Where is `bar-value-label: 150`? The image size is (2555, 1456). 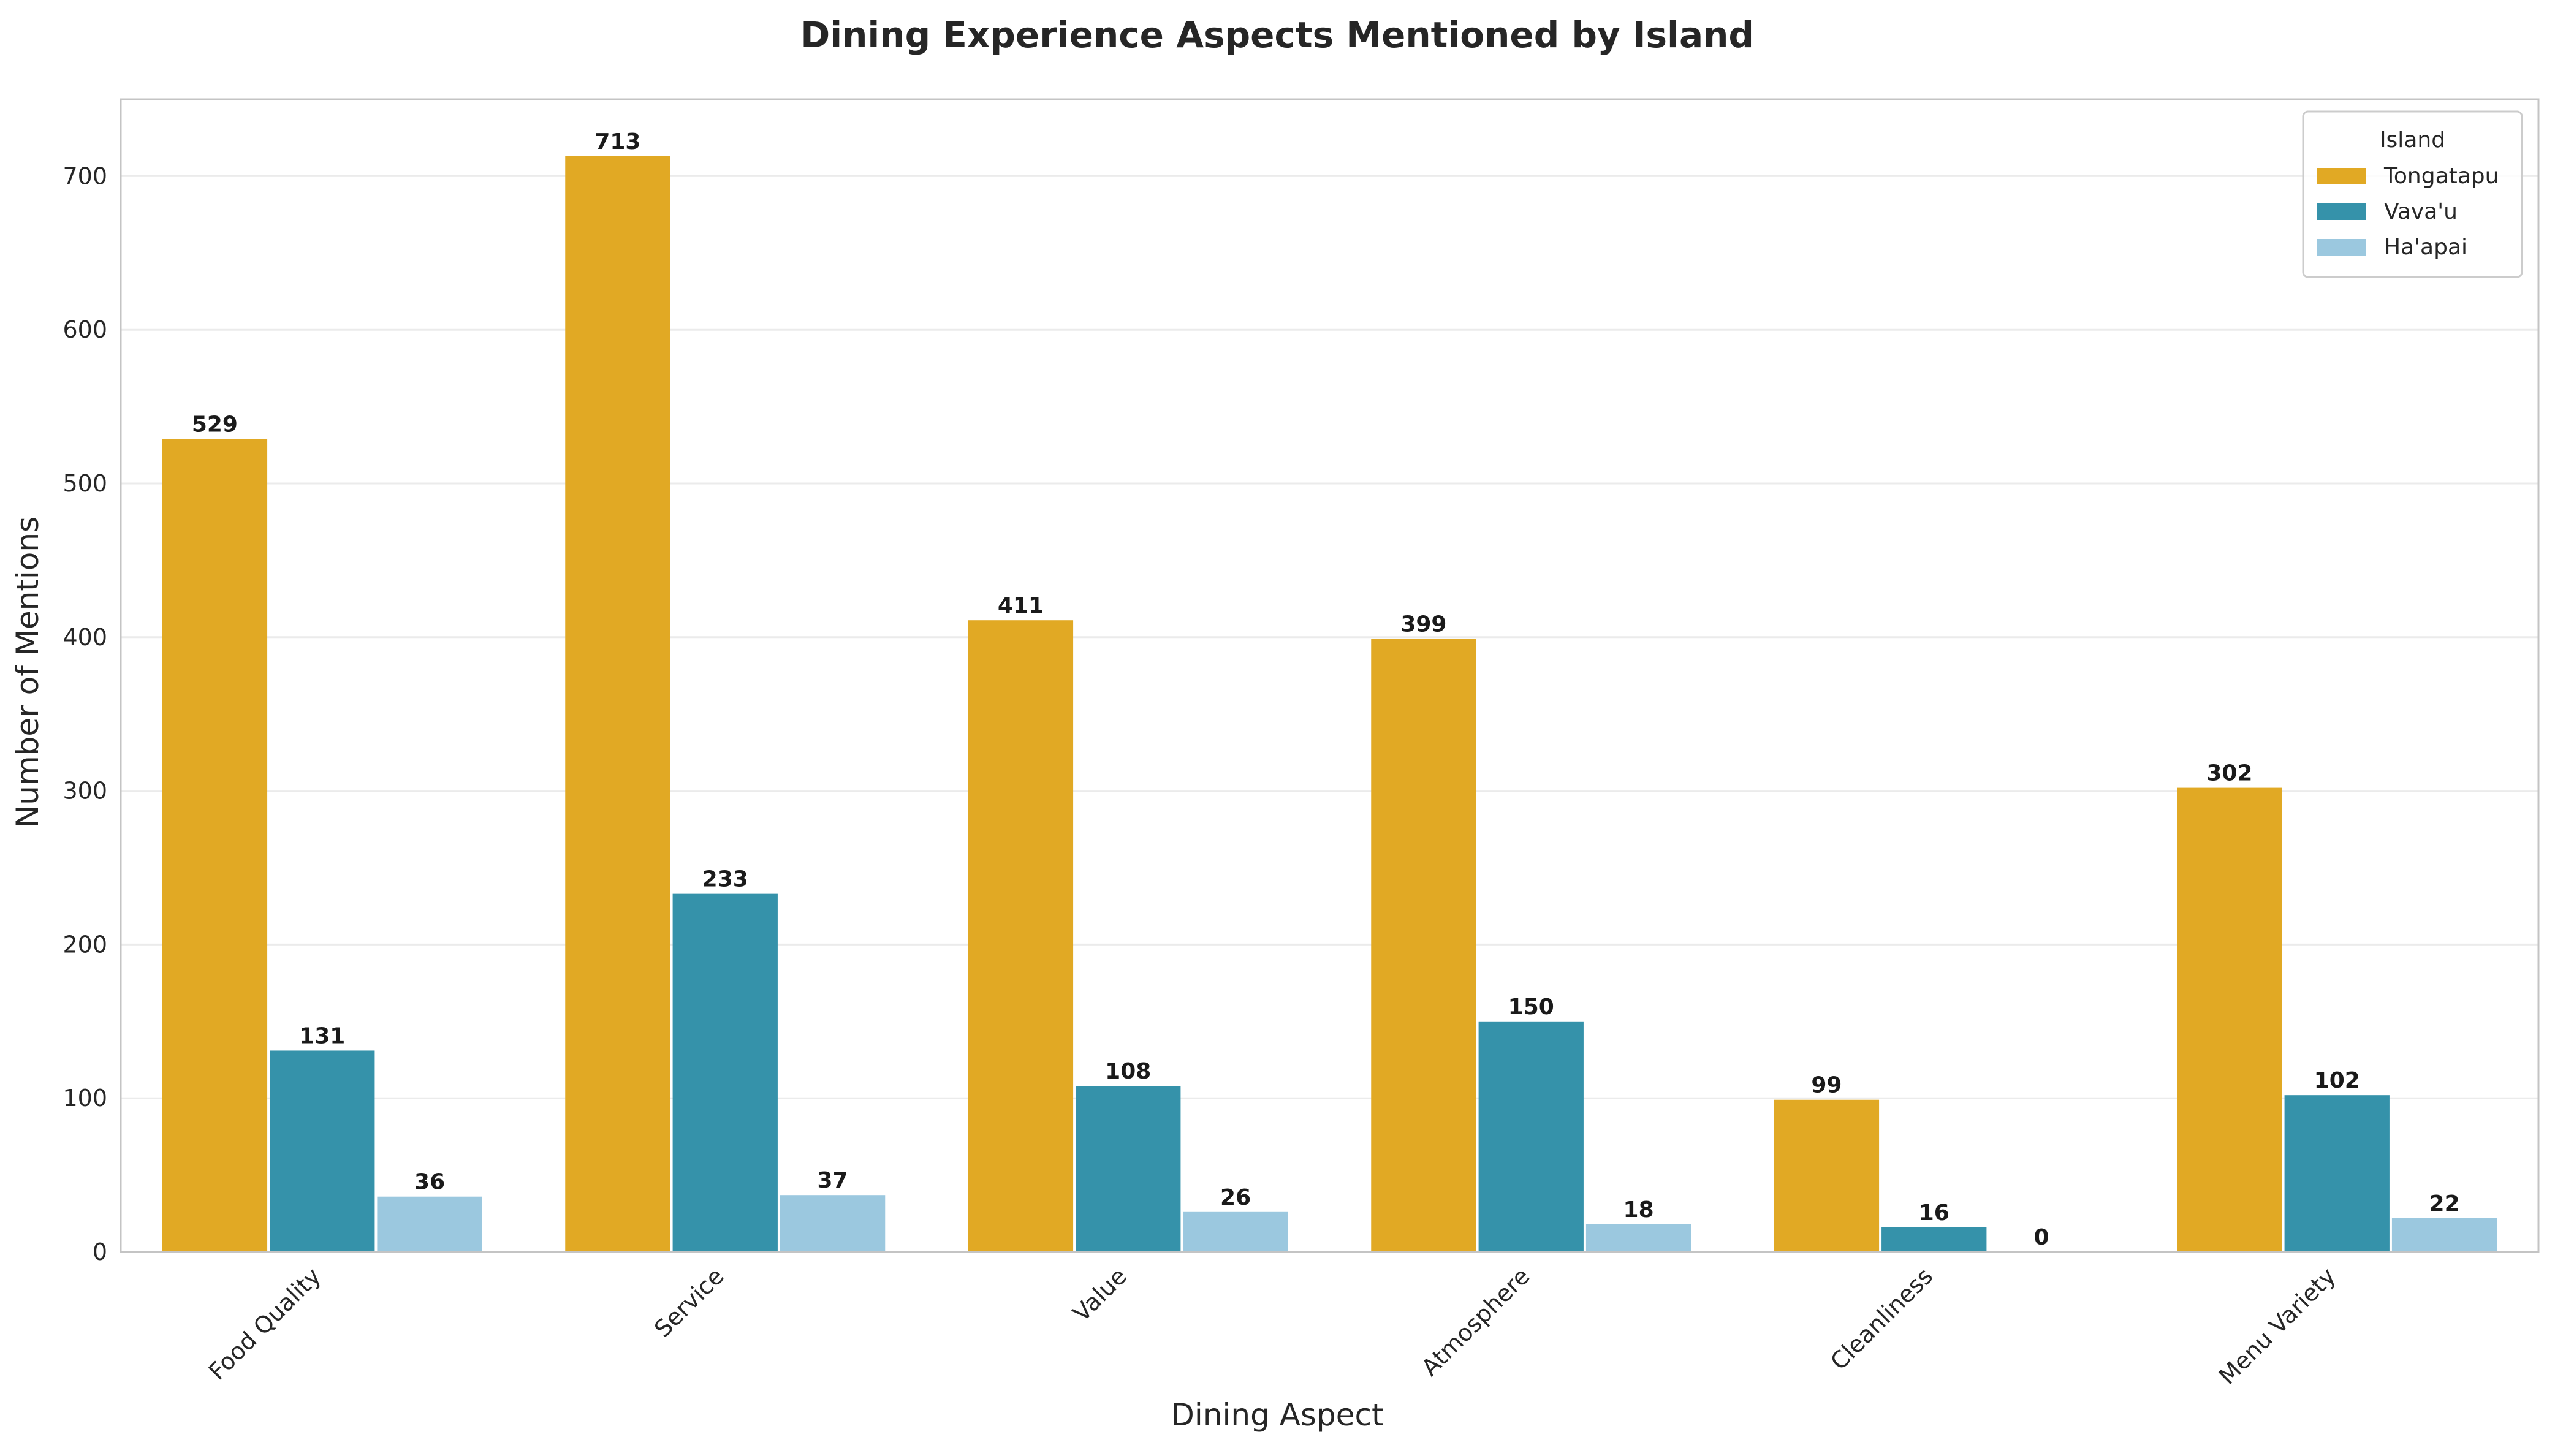 bar-value-label: 150 is located at coordinates (1531, 1007).